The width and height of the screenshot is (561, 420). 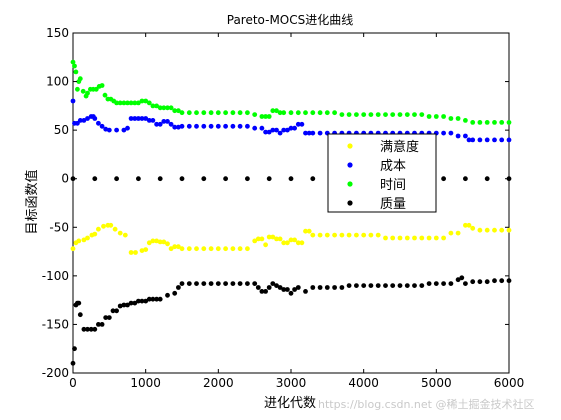 I want to click on chart-title: Pareto-MOCS进化曲线, so click(x=290, y=20).